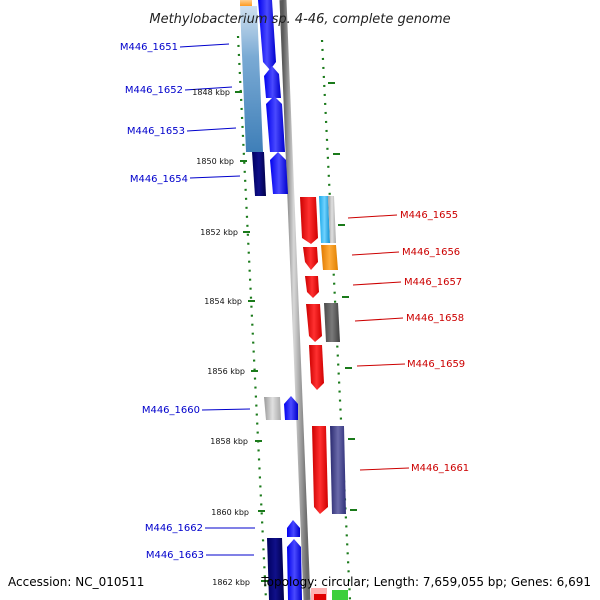  What do you see at coordinates (159, 179) in the screenshot?
I see `gene-label: M446_1654` at bounding box center [159, 179].